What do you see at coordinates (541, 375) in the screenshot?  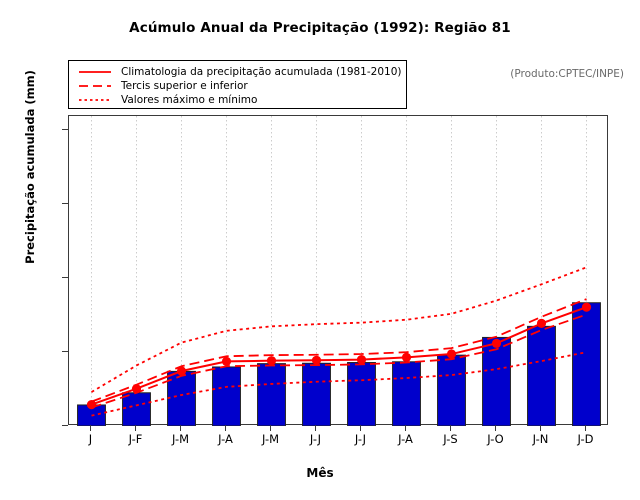 I see `bar-J-N` at bounding box center [541, 375].